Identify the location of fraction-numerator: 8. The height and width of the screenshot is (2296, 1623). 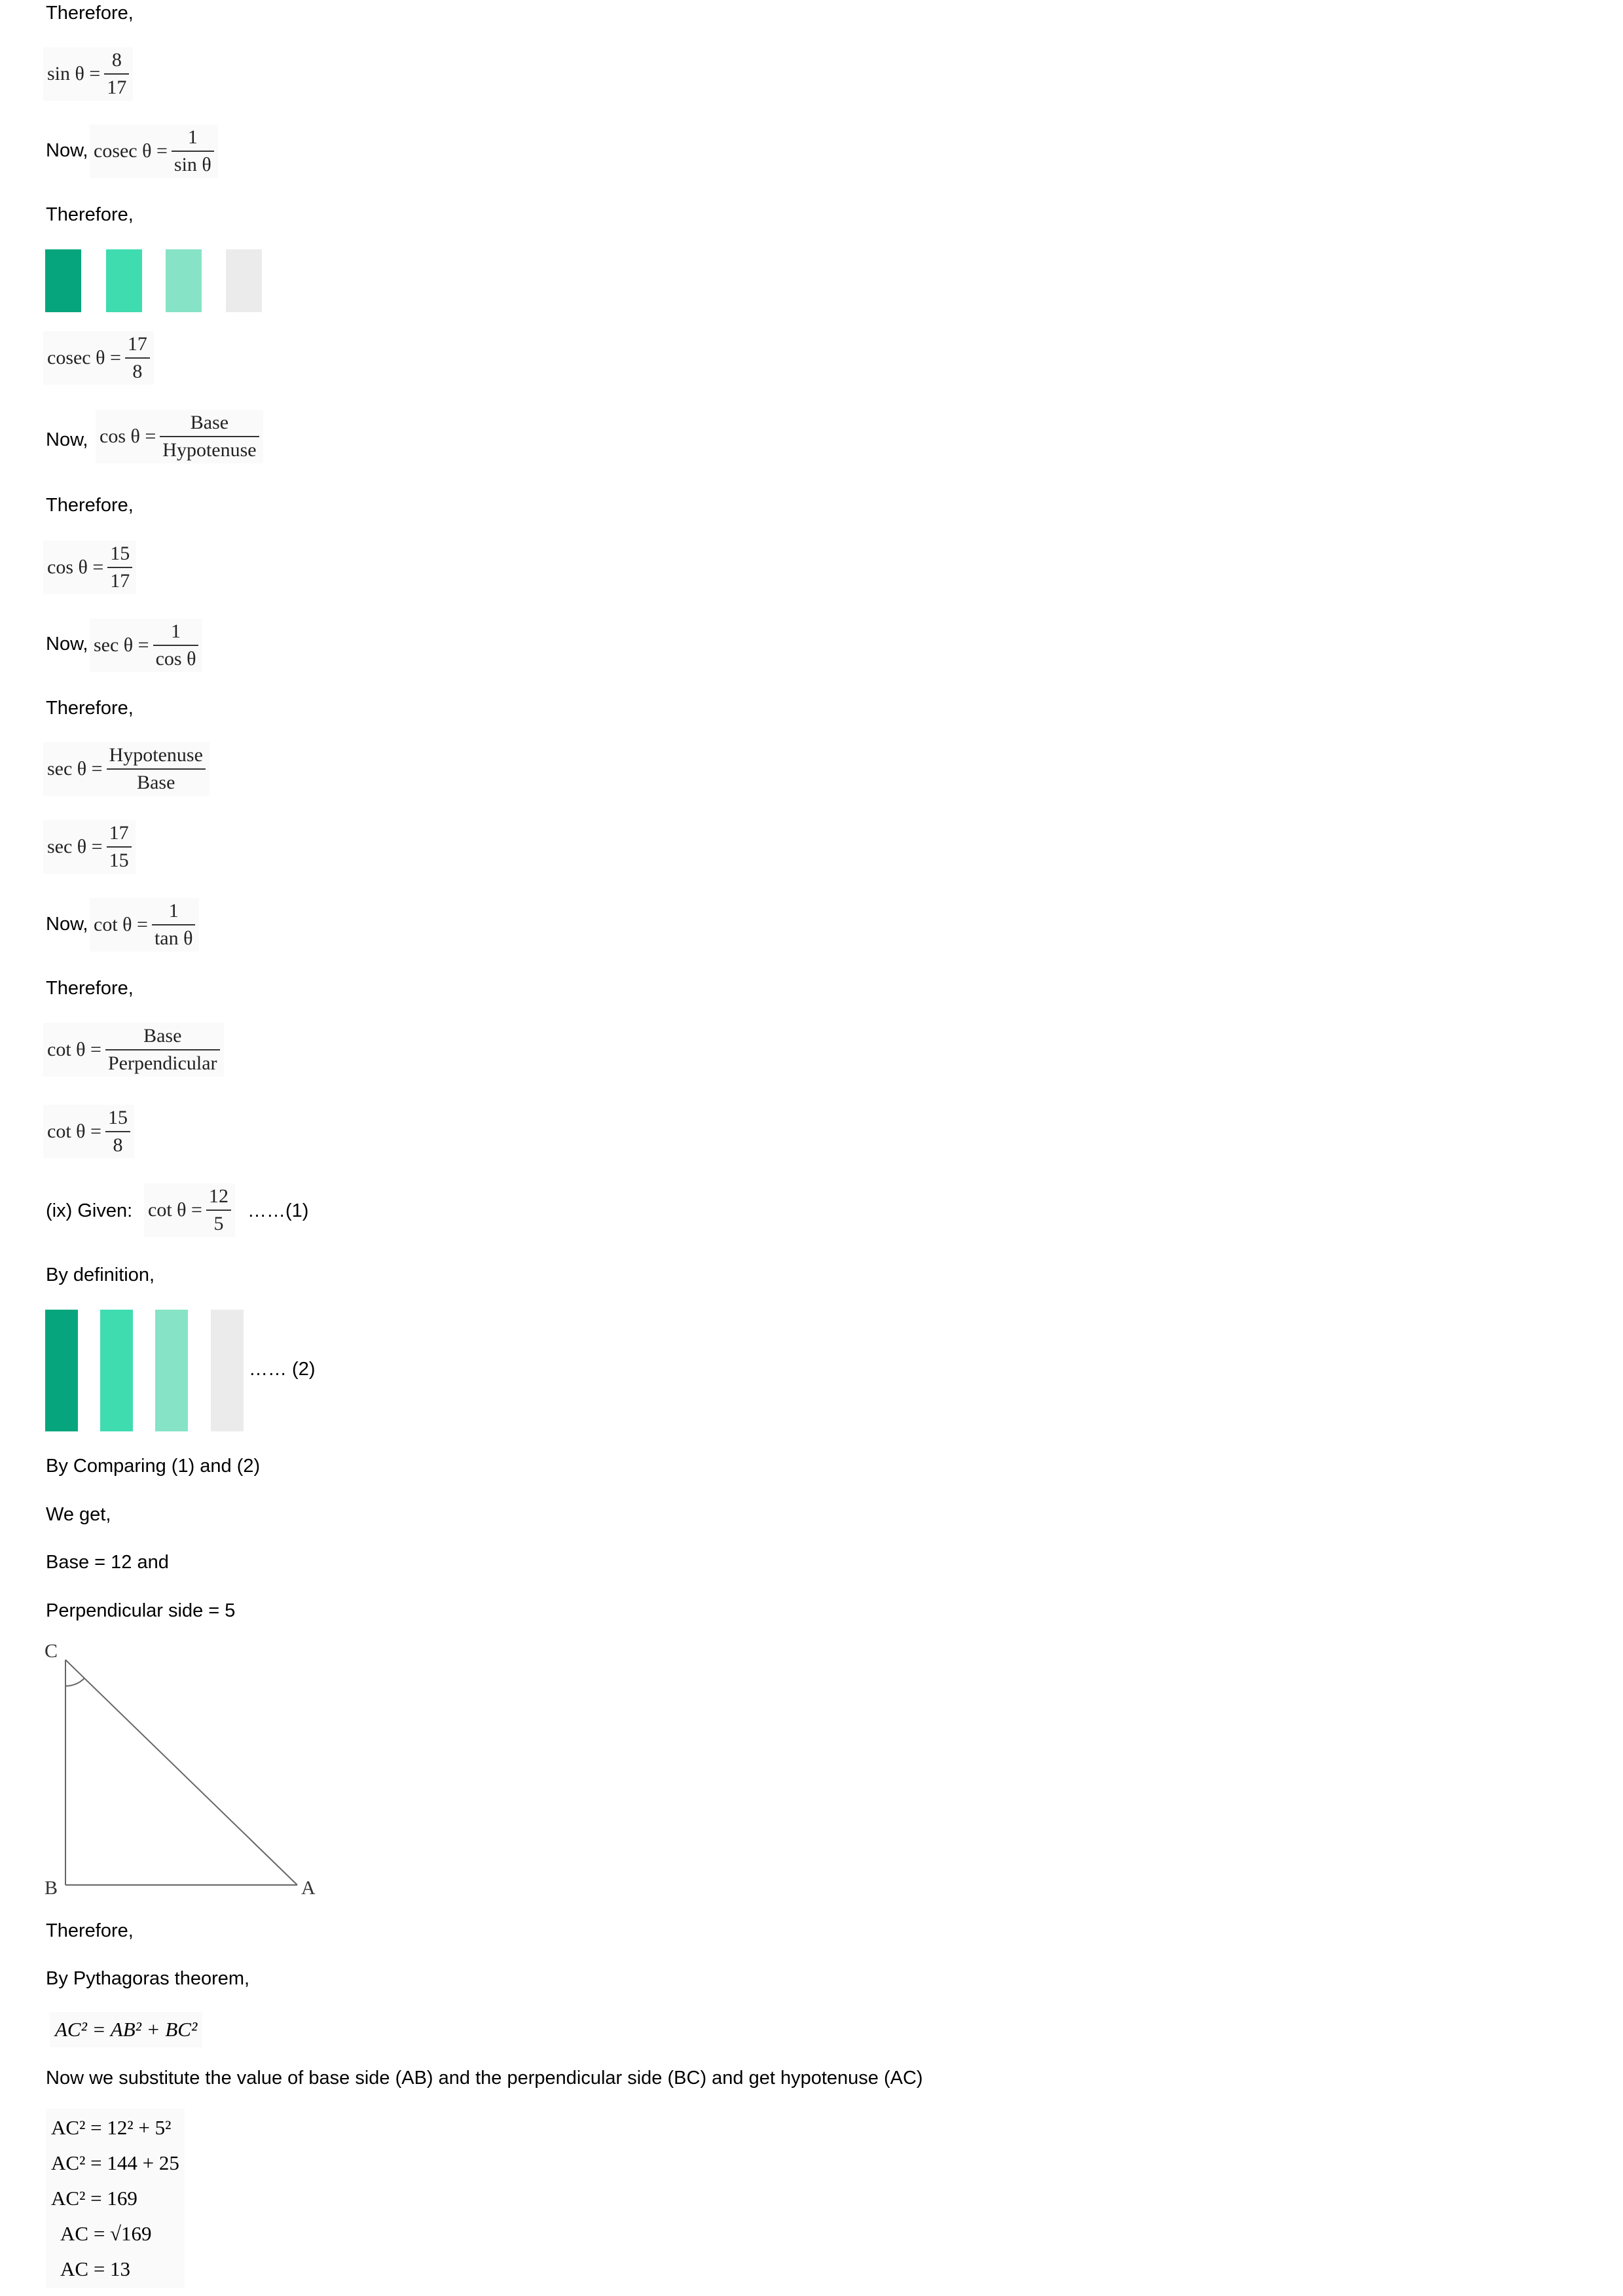
(116, 60).